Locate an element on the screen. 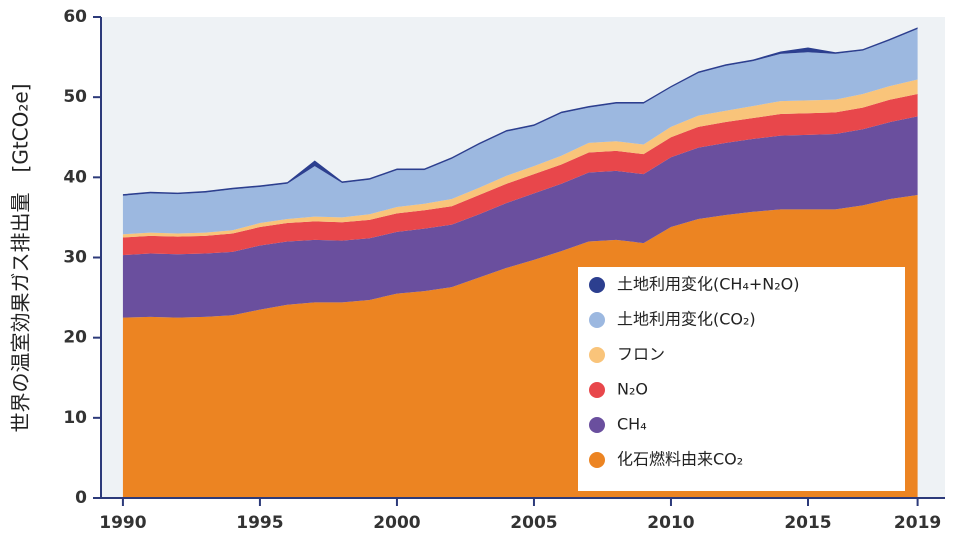 The width and height of the screenshot is (957, 543). y-tick-label: 40 is located at coordinates (75, 177).